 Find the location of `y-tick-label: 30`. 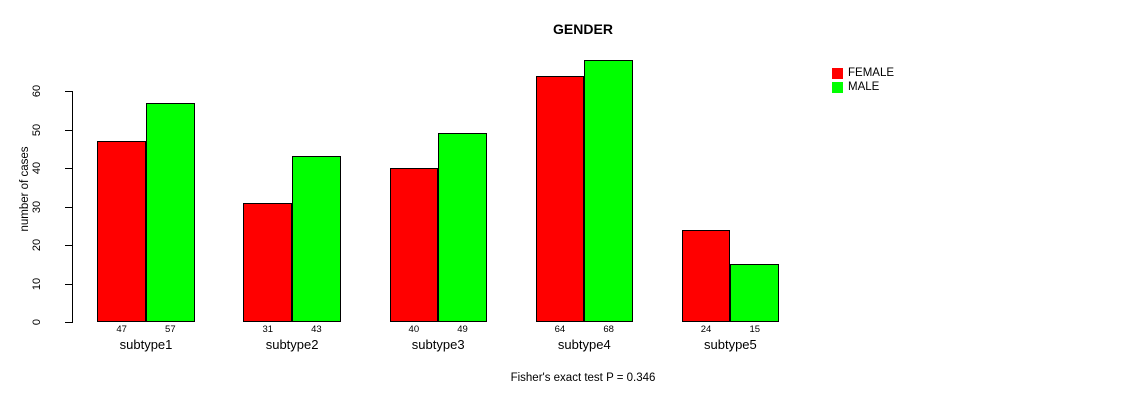

y-tick-label: 30 is located at coordinates (37, 206).